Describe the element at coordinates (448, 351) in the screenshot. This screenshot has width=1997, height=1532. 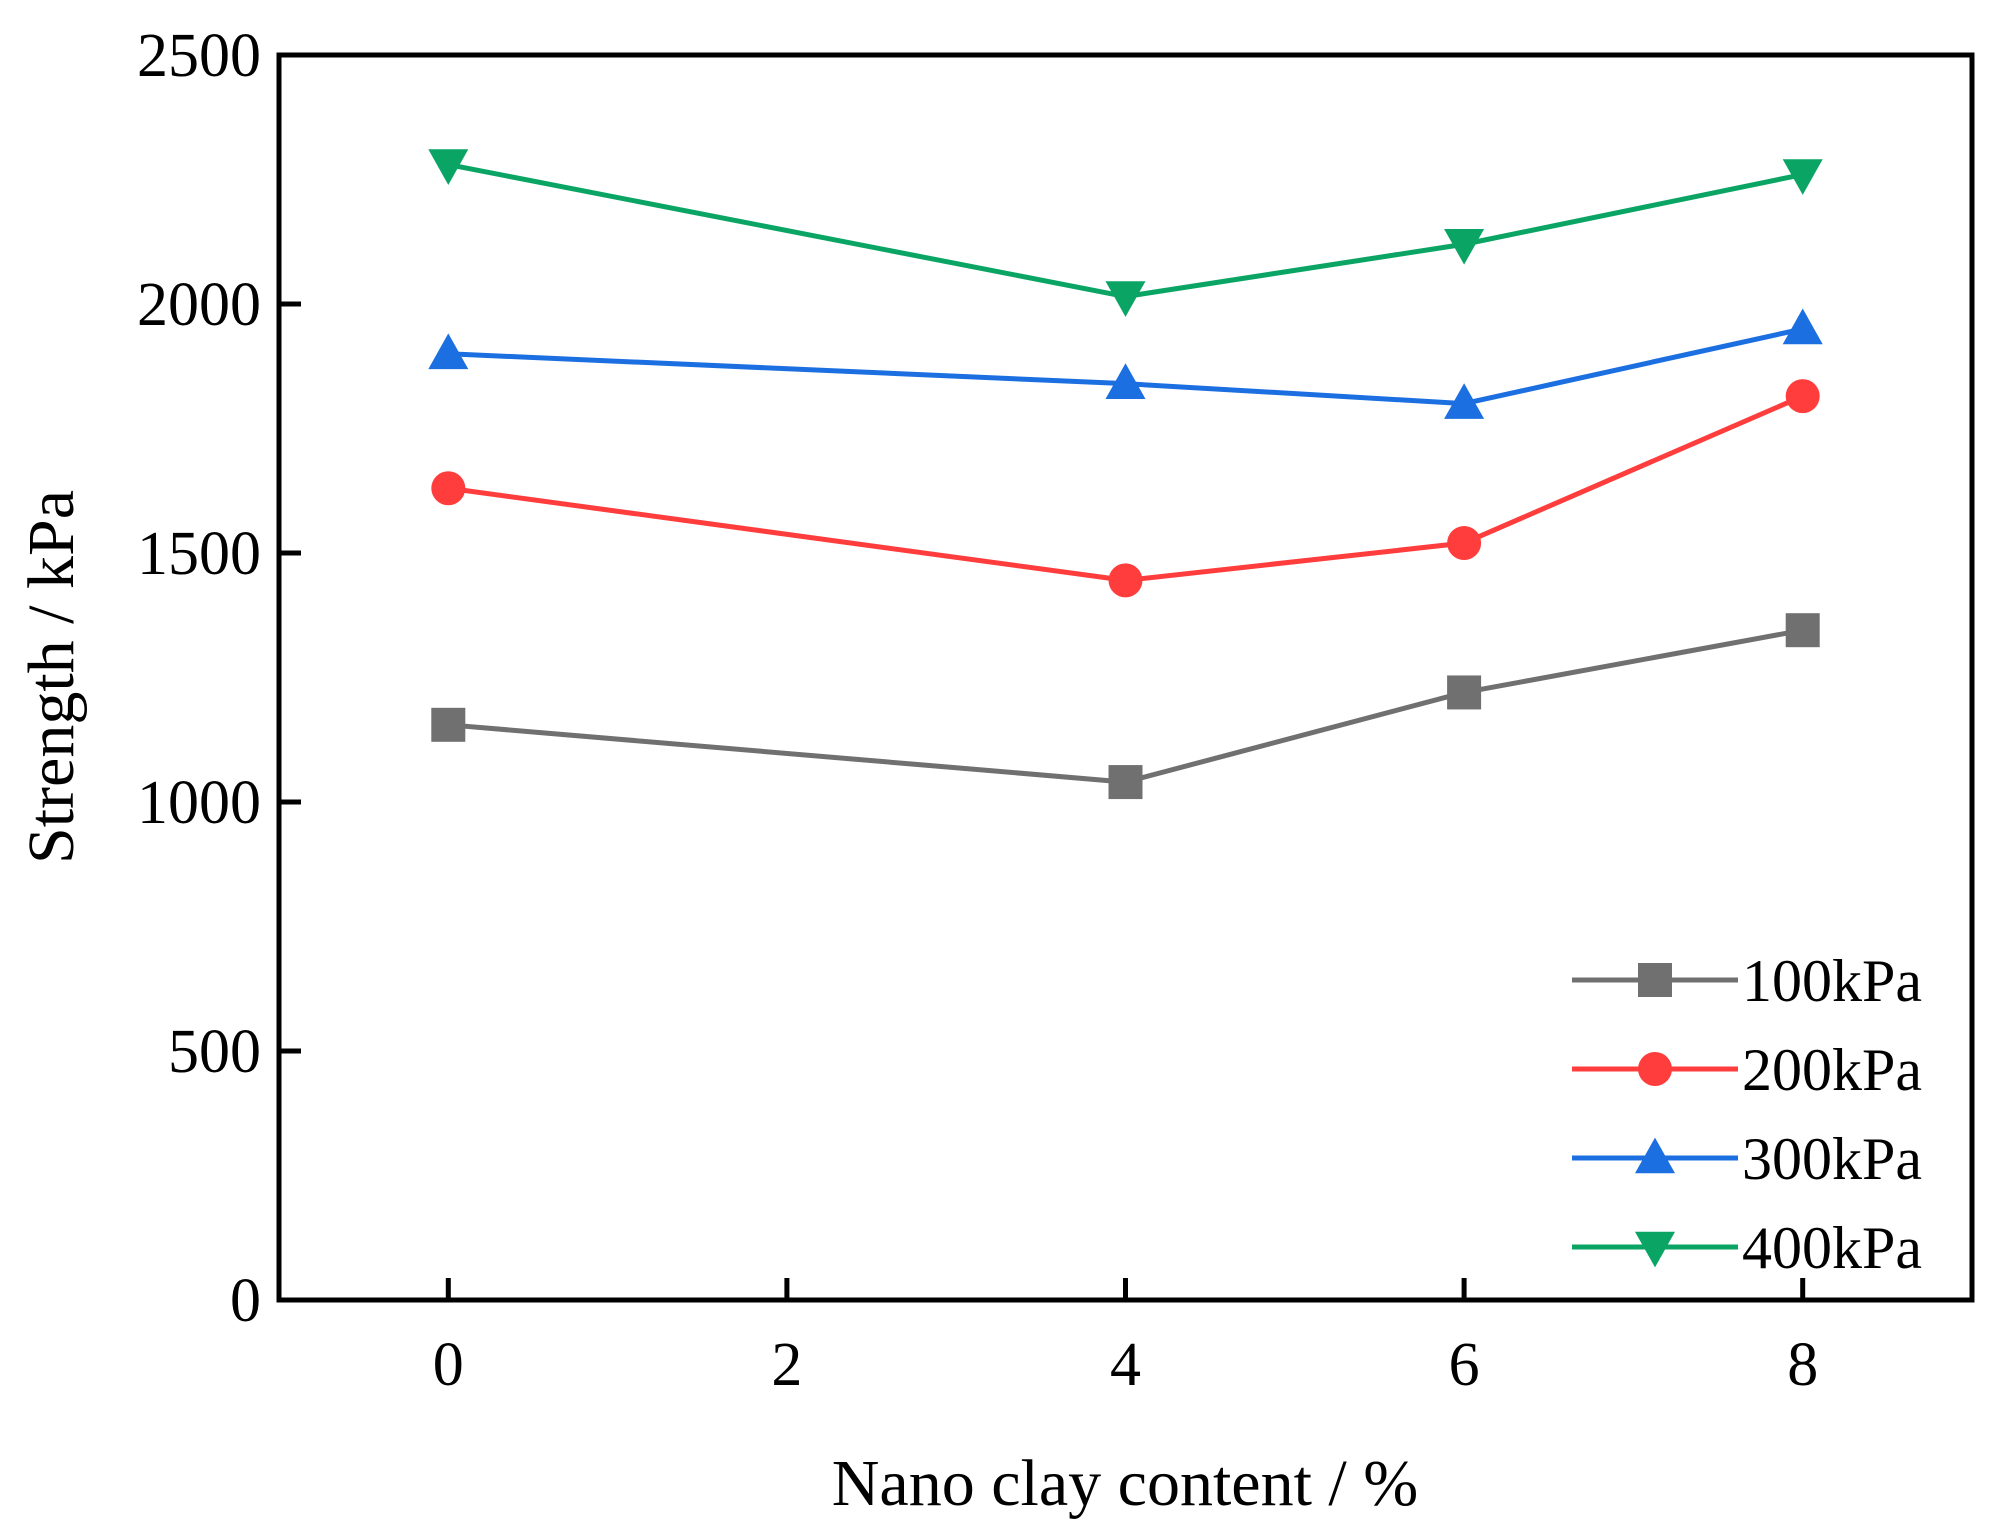
I see `data-point-300kPa-x0` at that location.